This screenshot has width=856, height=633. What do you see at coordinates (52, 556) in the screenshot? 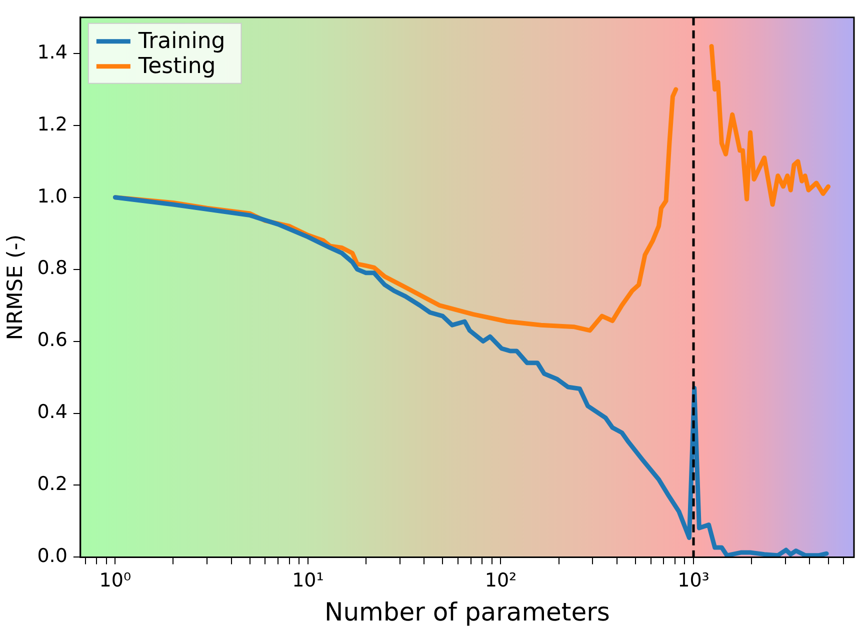
I see `y-tick-label: 0.0` at bounding box center [52, 556].